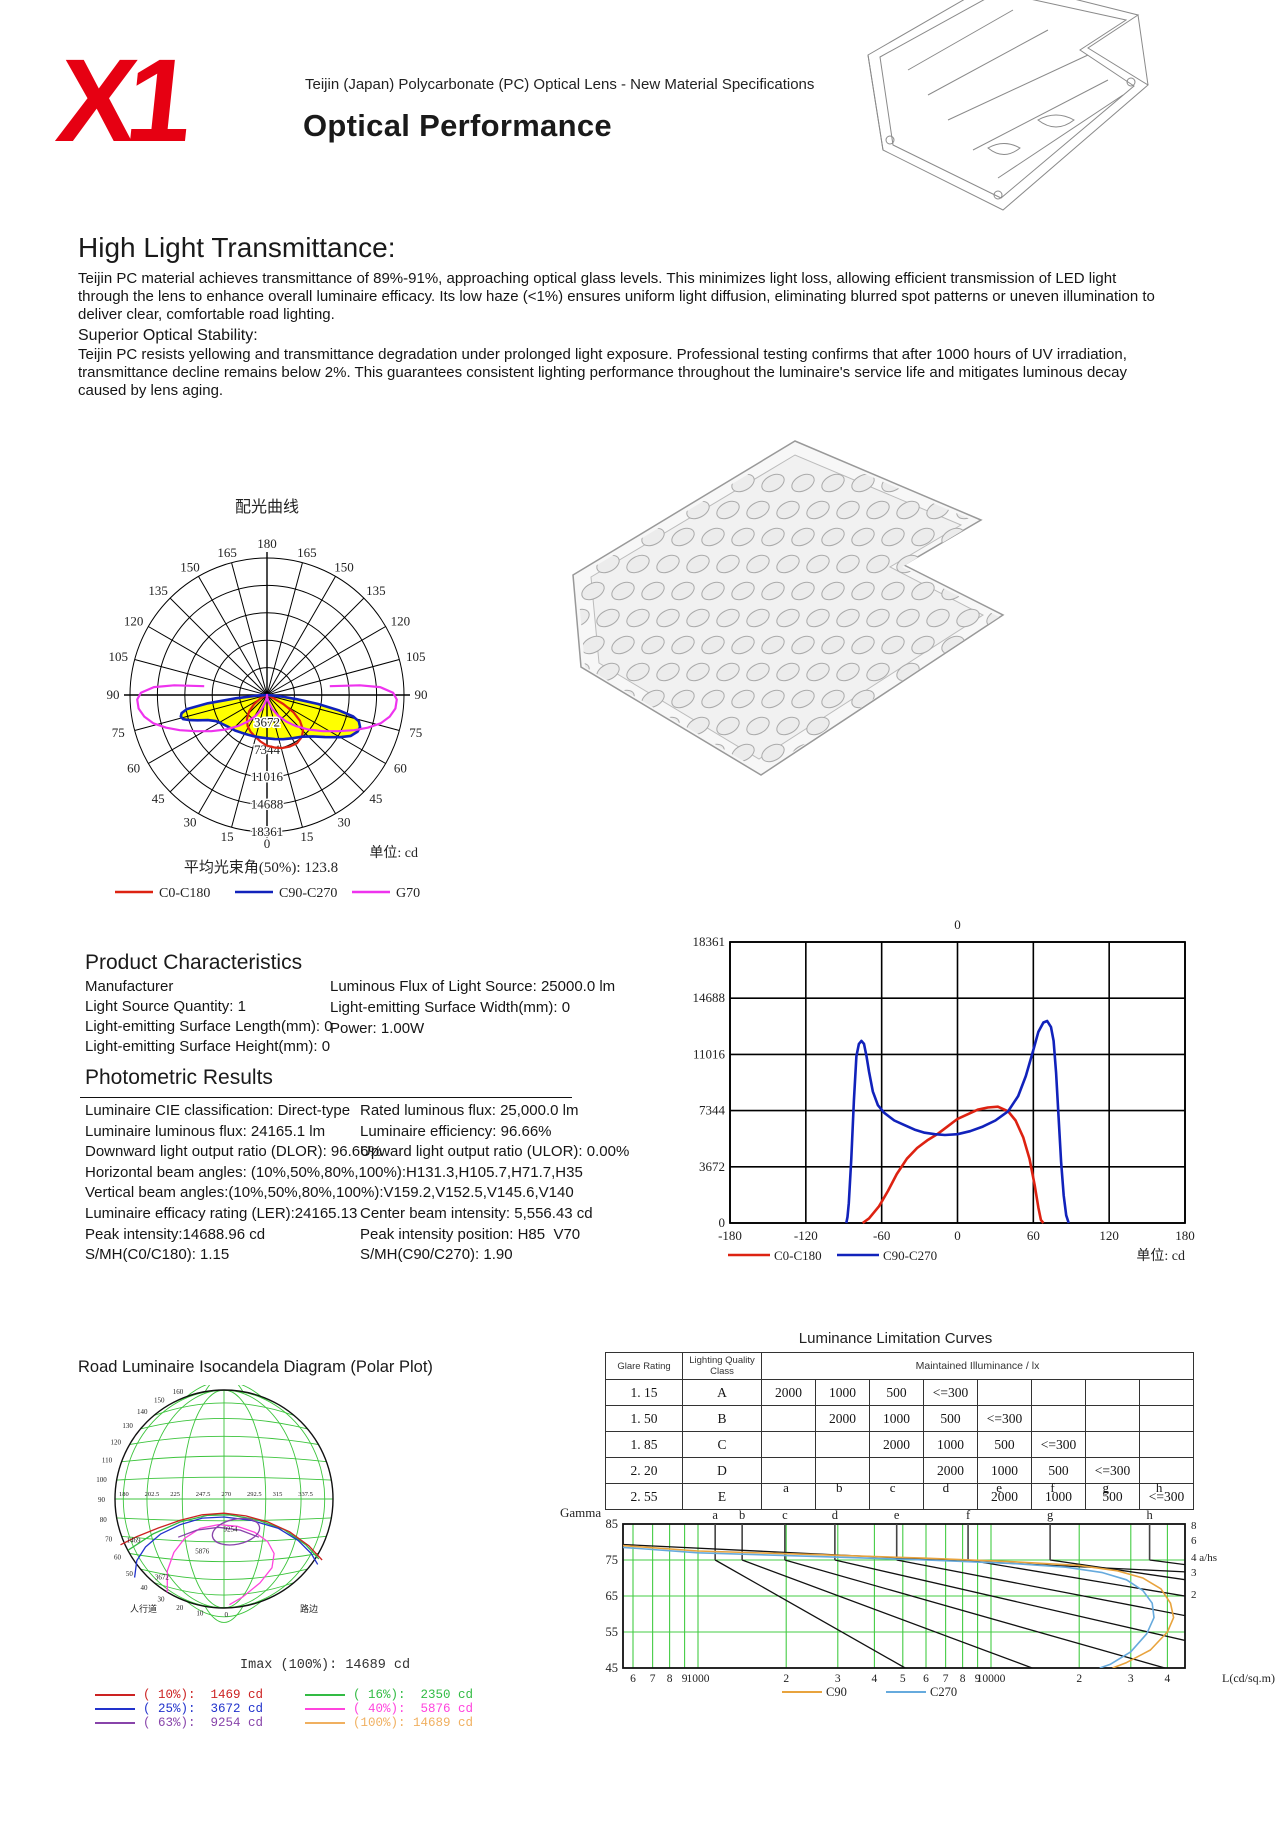 This screenshot has width=1287, height=1823. What do you see at coordinates (180, 1608) in the screenshot?
I see `latitude-label: 20` at bounding box center [180, 1608].